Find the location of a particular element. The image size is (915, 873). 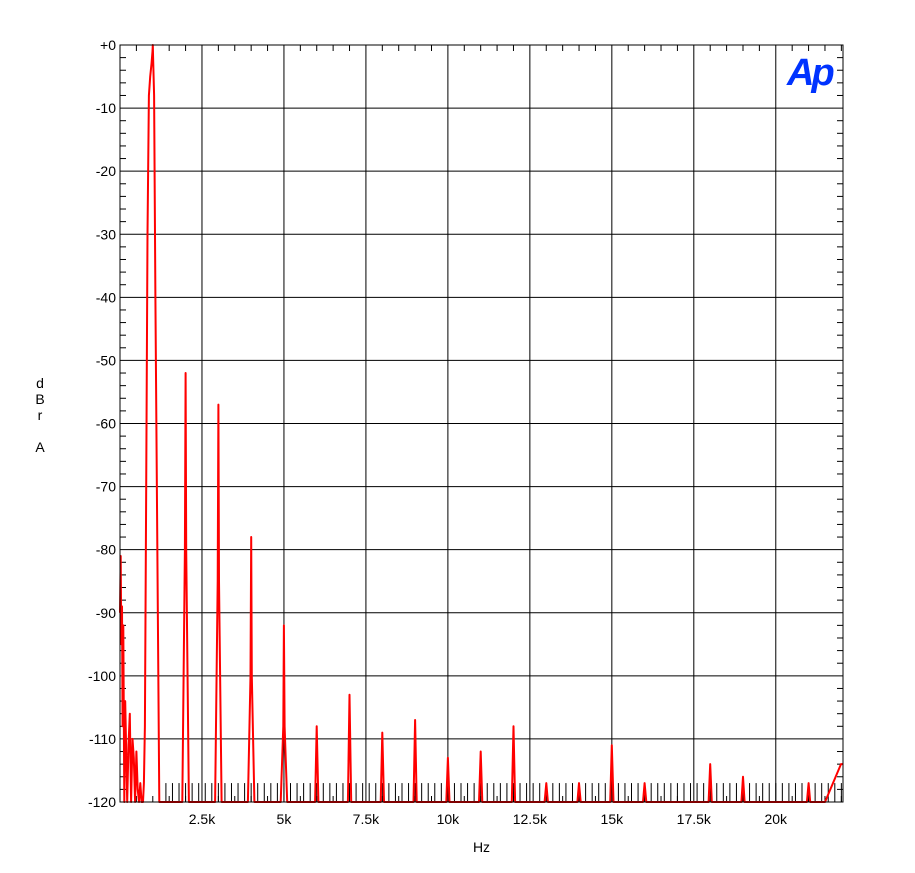

x-tick-label: 10k is located at coordinates (449, 819).